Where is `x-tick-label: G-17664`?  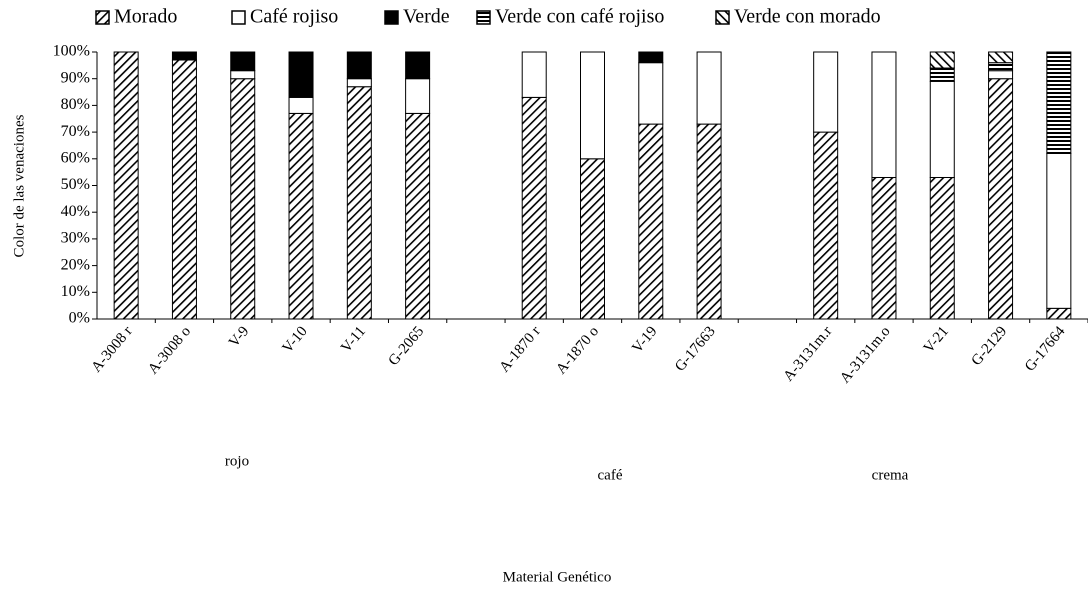
x-tick-label: G-17664 is located at coordinates (1045, 349).